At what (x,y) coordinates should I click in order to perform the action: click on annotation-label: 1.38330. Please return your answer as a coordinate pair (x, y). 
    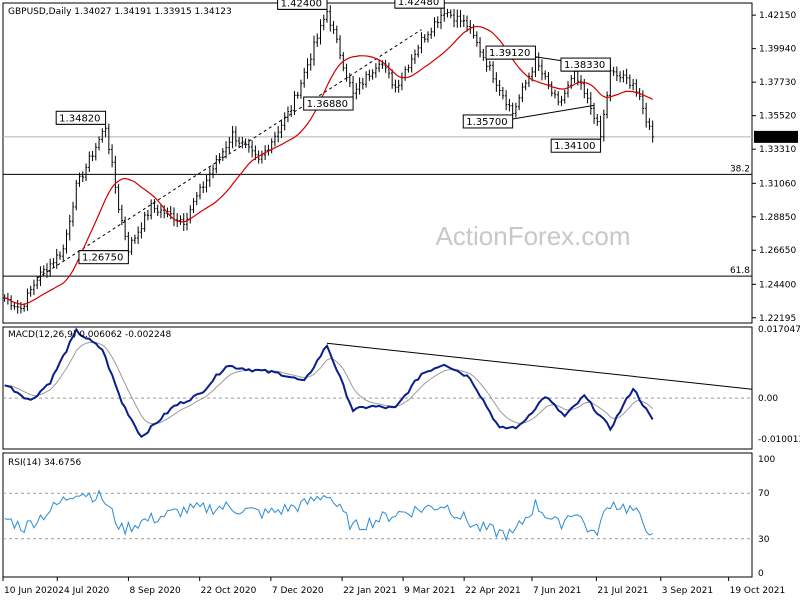
    Looking at the image, I should click on (584, 65).